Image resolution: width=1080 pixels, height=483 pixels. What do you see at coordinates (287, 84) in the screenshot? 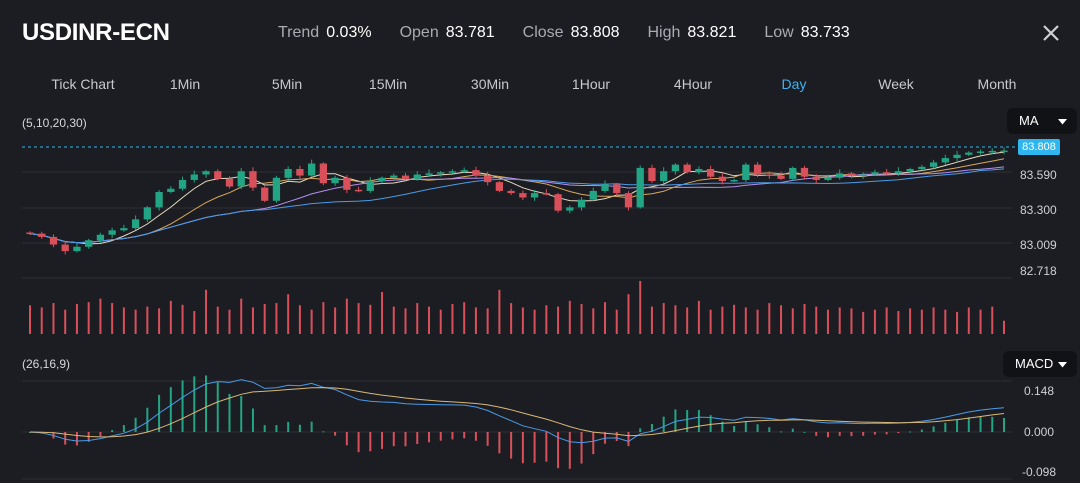
I see `tab-5min: 5Min` at bounding box center [287, 84].